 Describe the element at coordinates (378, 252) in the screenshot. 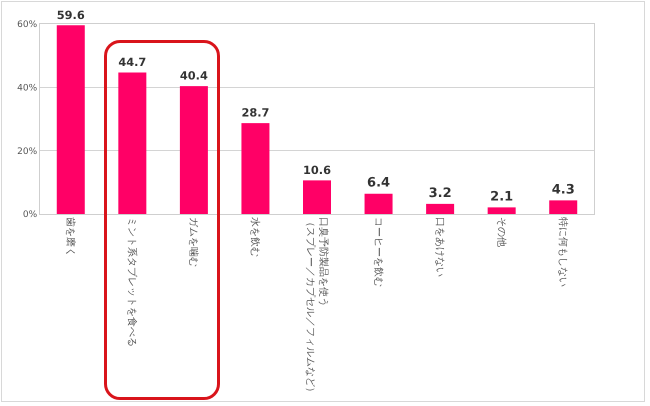

I see `x-tick-label: コーヒーを飲む` at that location.